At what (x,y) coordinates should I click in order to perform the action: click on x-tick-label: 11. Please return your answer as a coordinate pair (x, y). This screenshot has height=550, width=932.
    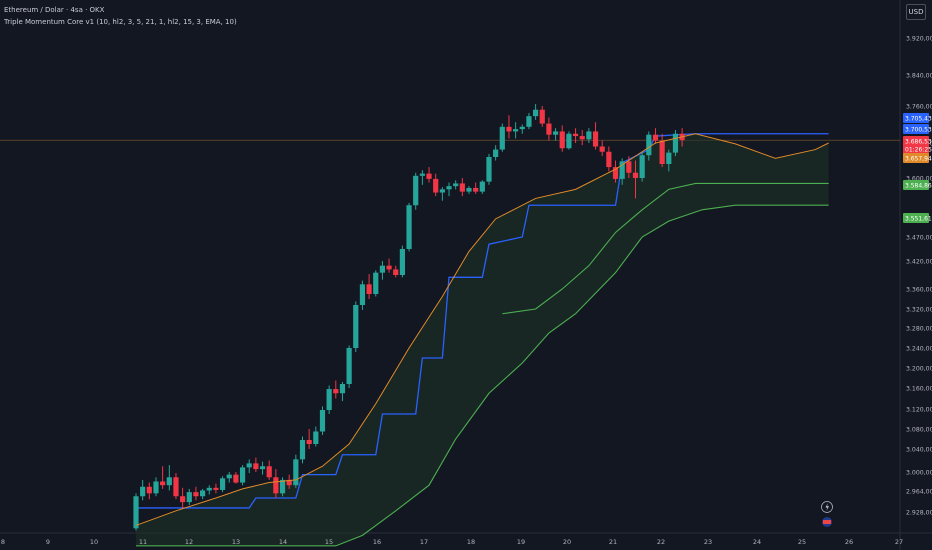
    Looking at the image, I should click on (143, 542).